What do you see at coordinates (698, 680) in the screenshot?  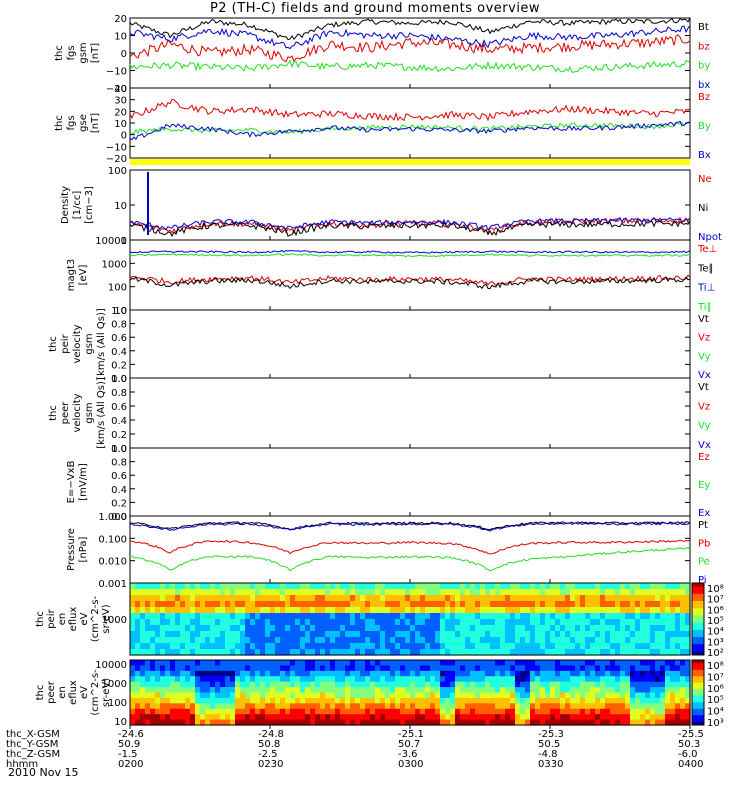 I see `colorbar-cell` at bounding box center [698, 680].